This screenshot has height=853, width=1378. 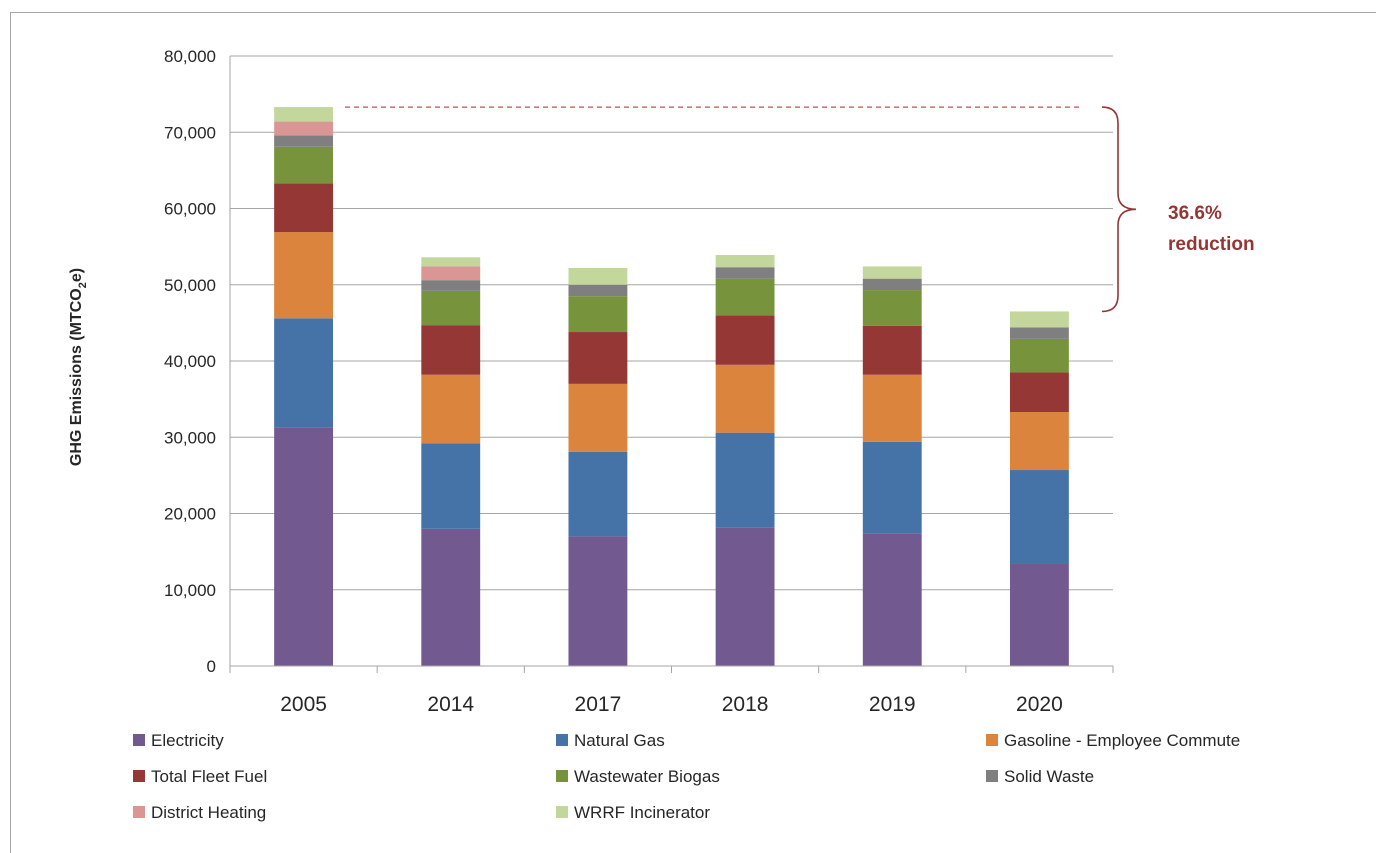 I want to click on y-tick-label: 40,000, so click(x=190, y=361).